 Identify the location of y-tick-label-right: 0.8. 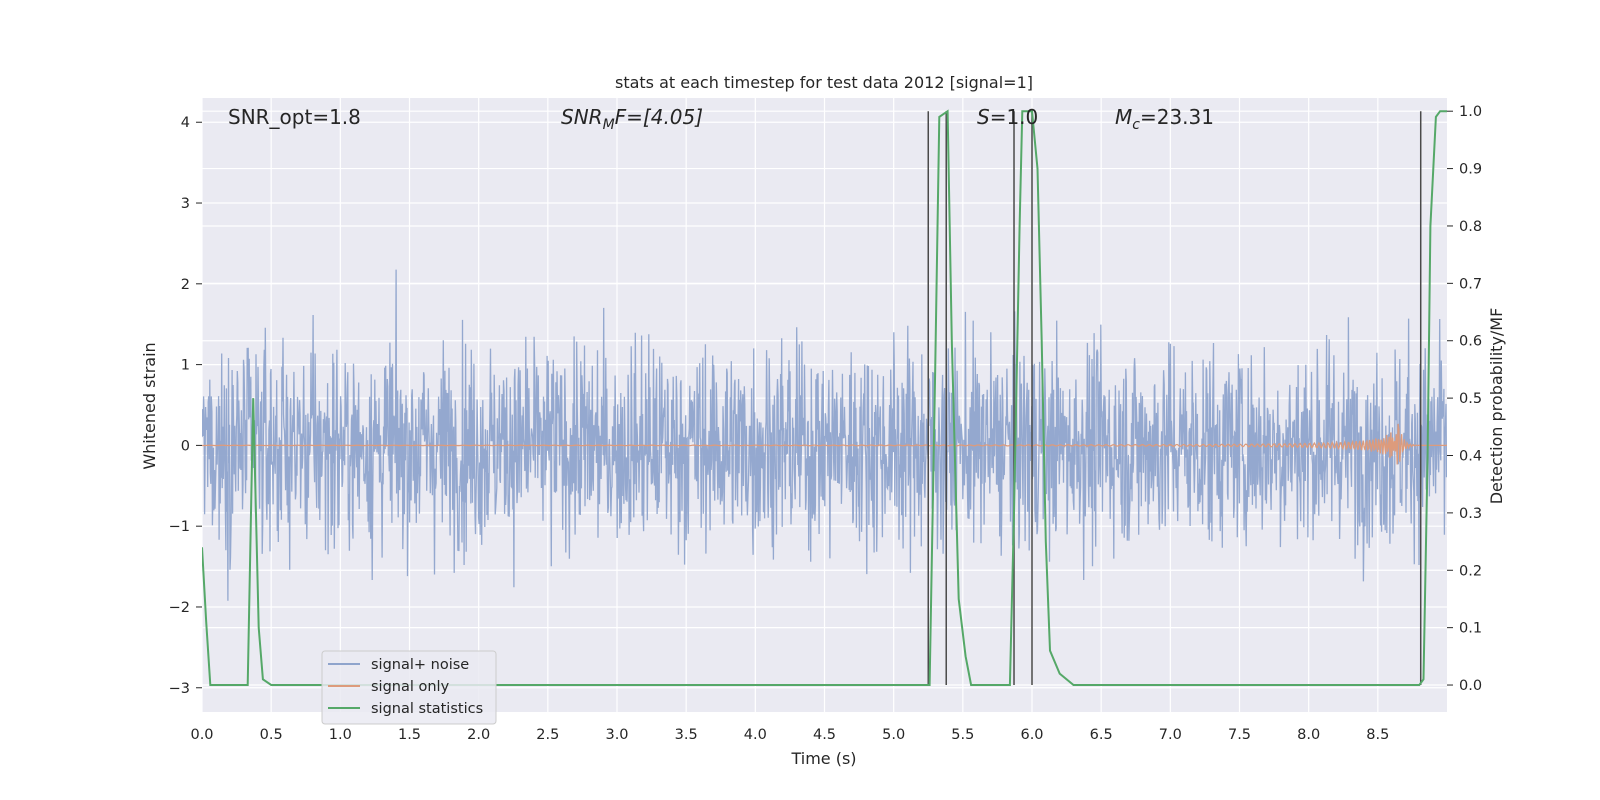
(1470, 227).